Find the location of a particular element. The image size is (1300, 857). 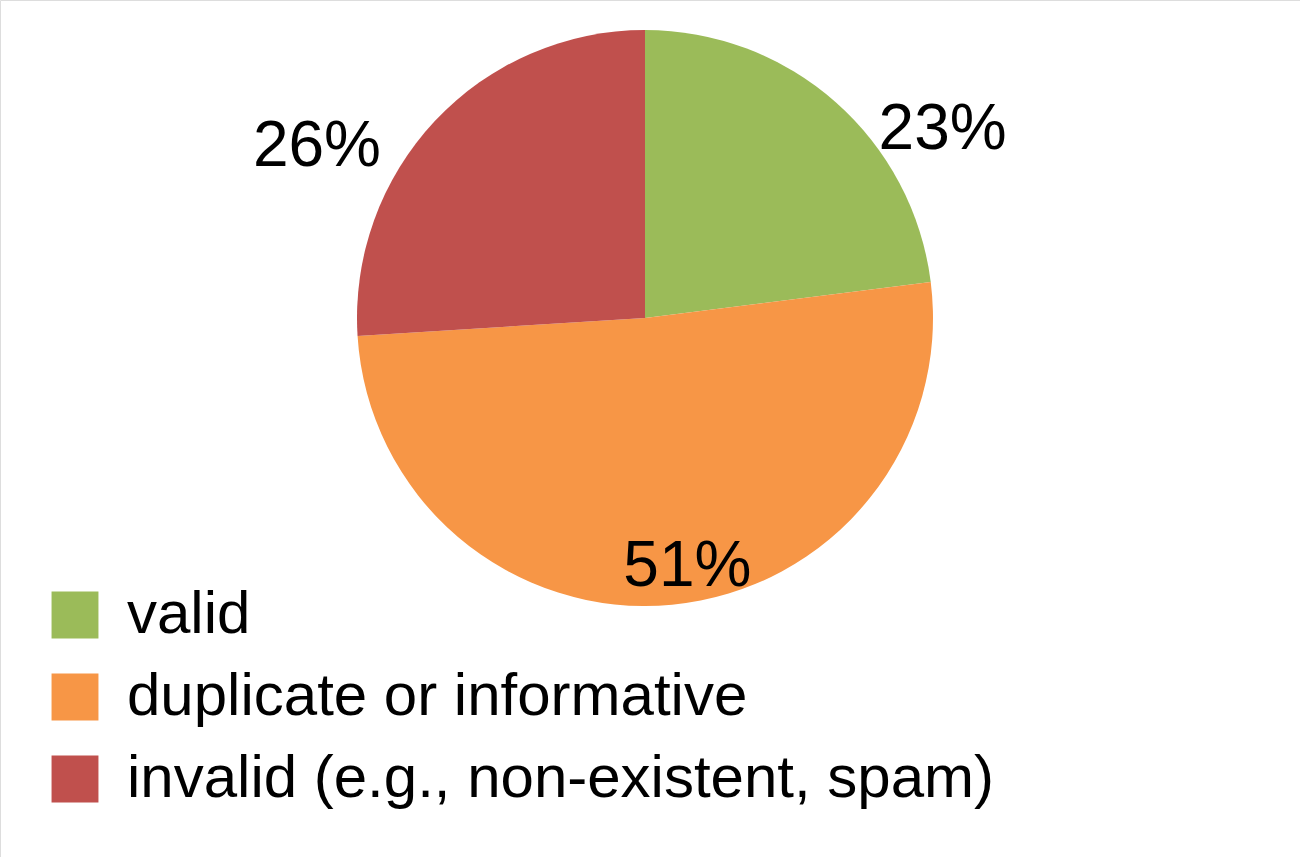

legend-label: valid is located at coordinates (189, 612).